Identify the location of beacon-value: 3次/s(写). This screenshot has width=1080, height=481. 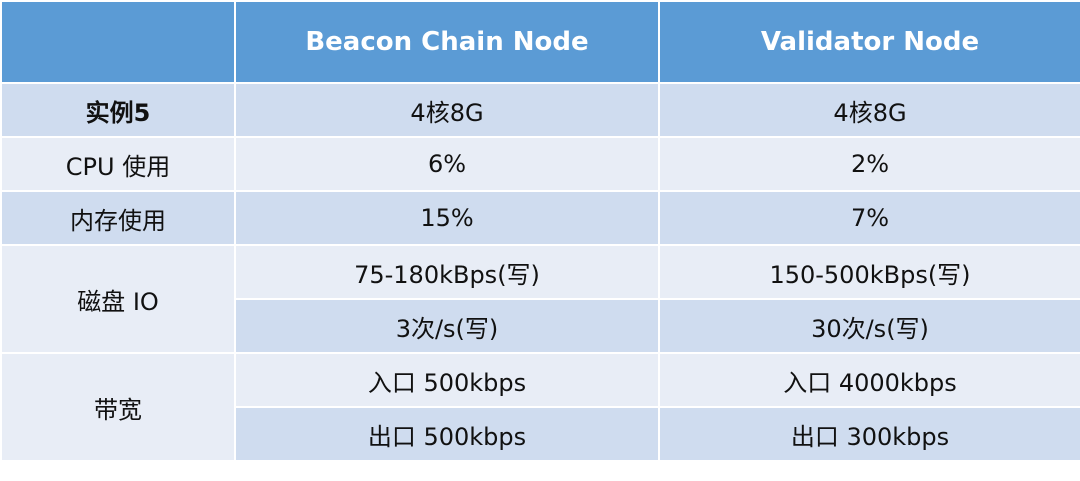
(447, 326).